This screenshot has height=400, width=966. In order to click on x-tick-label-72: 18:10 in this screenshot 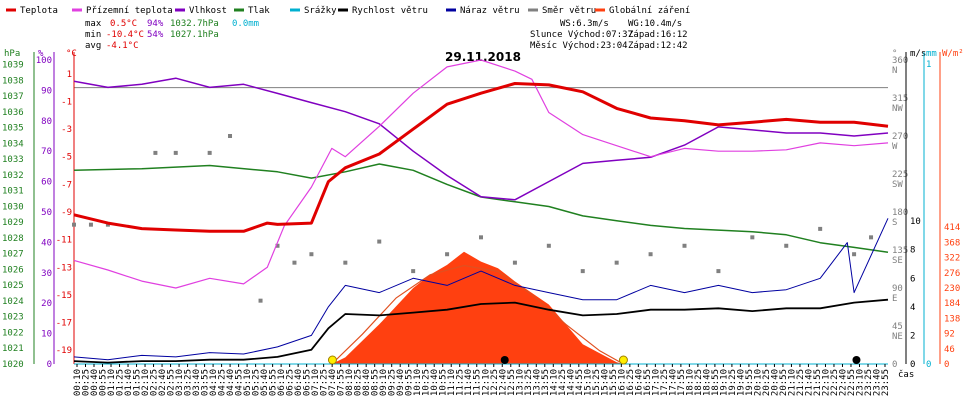, I will do `click(690, 382)`.